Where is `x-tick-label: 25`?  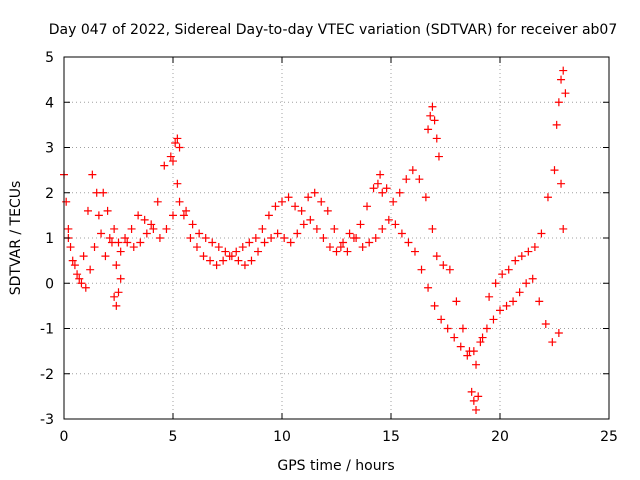 x-tick-label: 25 is located at coordinates (609, 437).